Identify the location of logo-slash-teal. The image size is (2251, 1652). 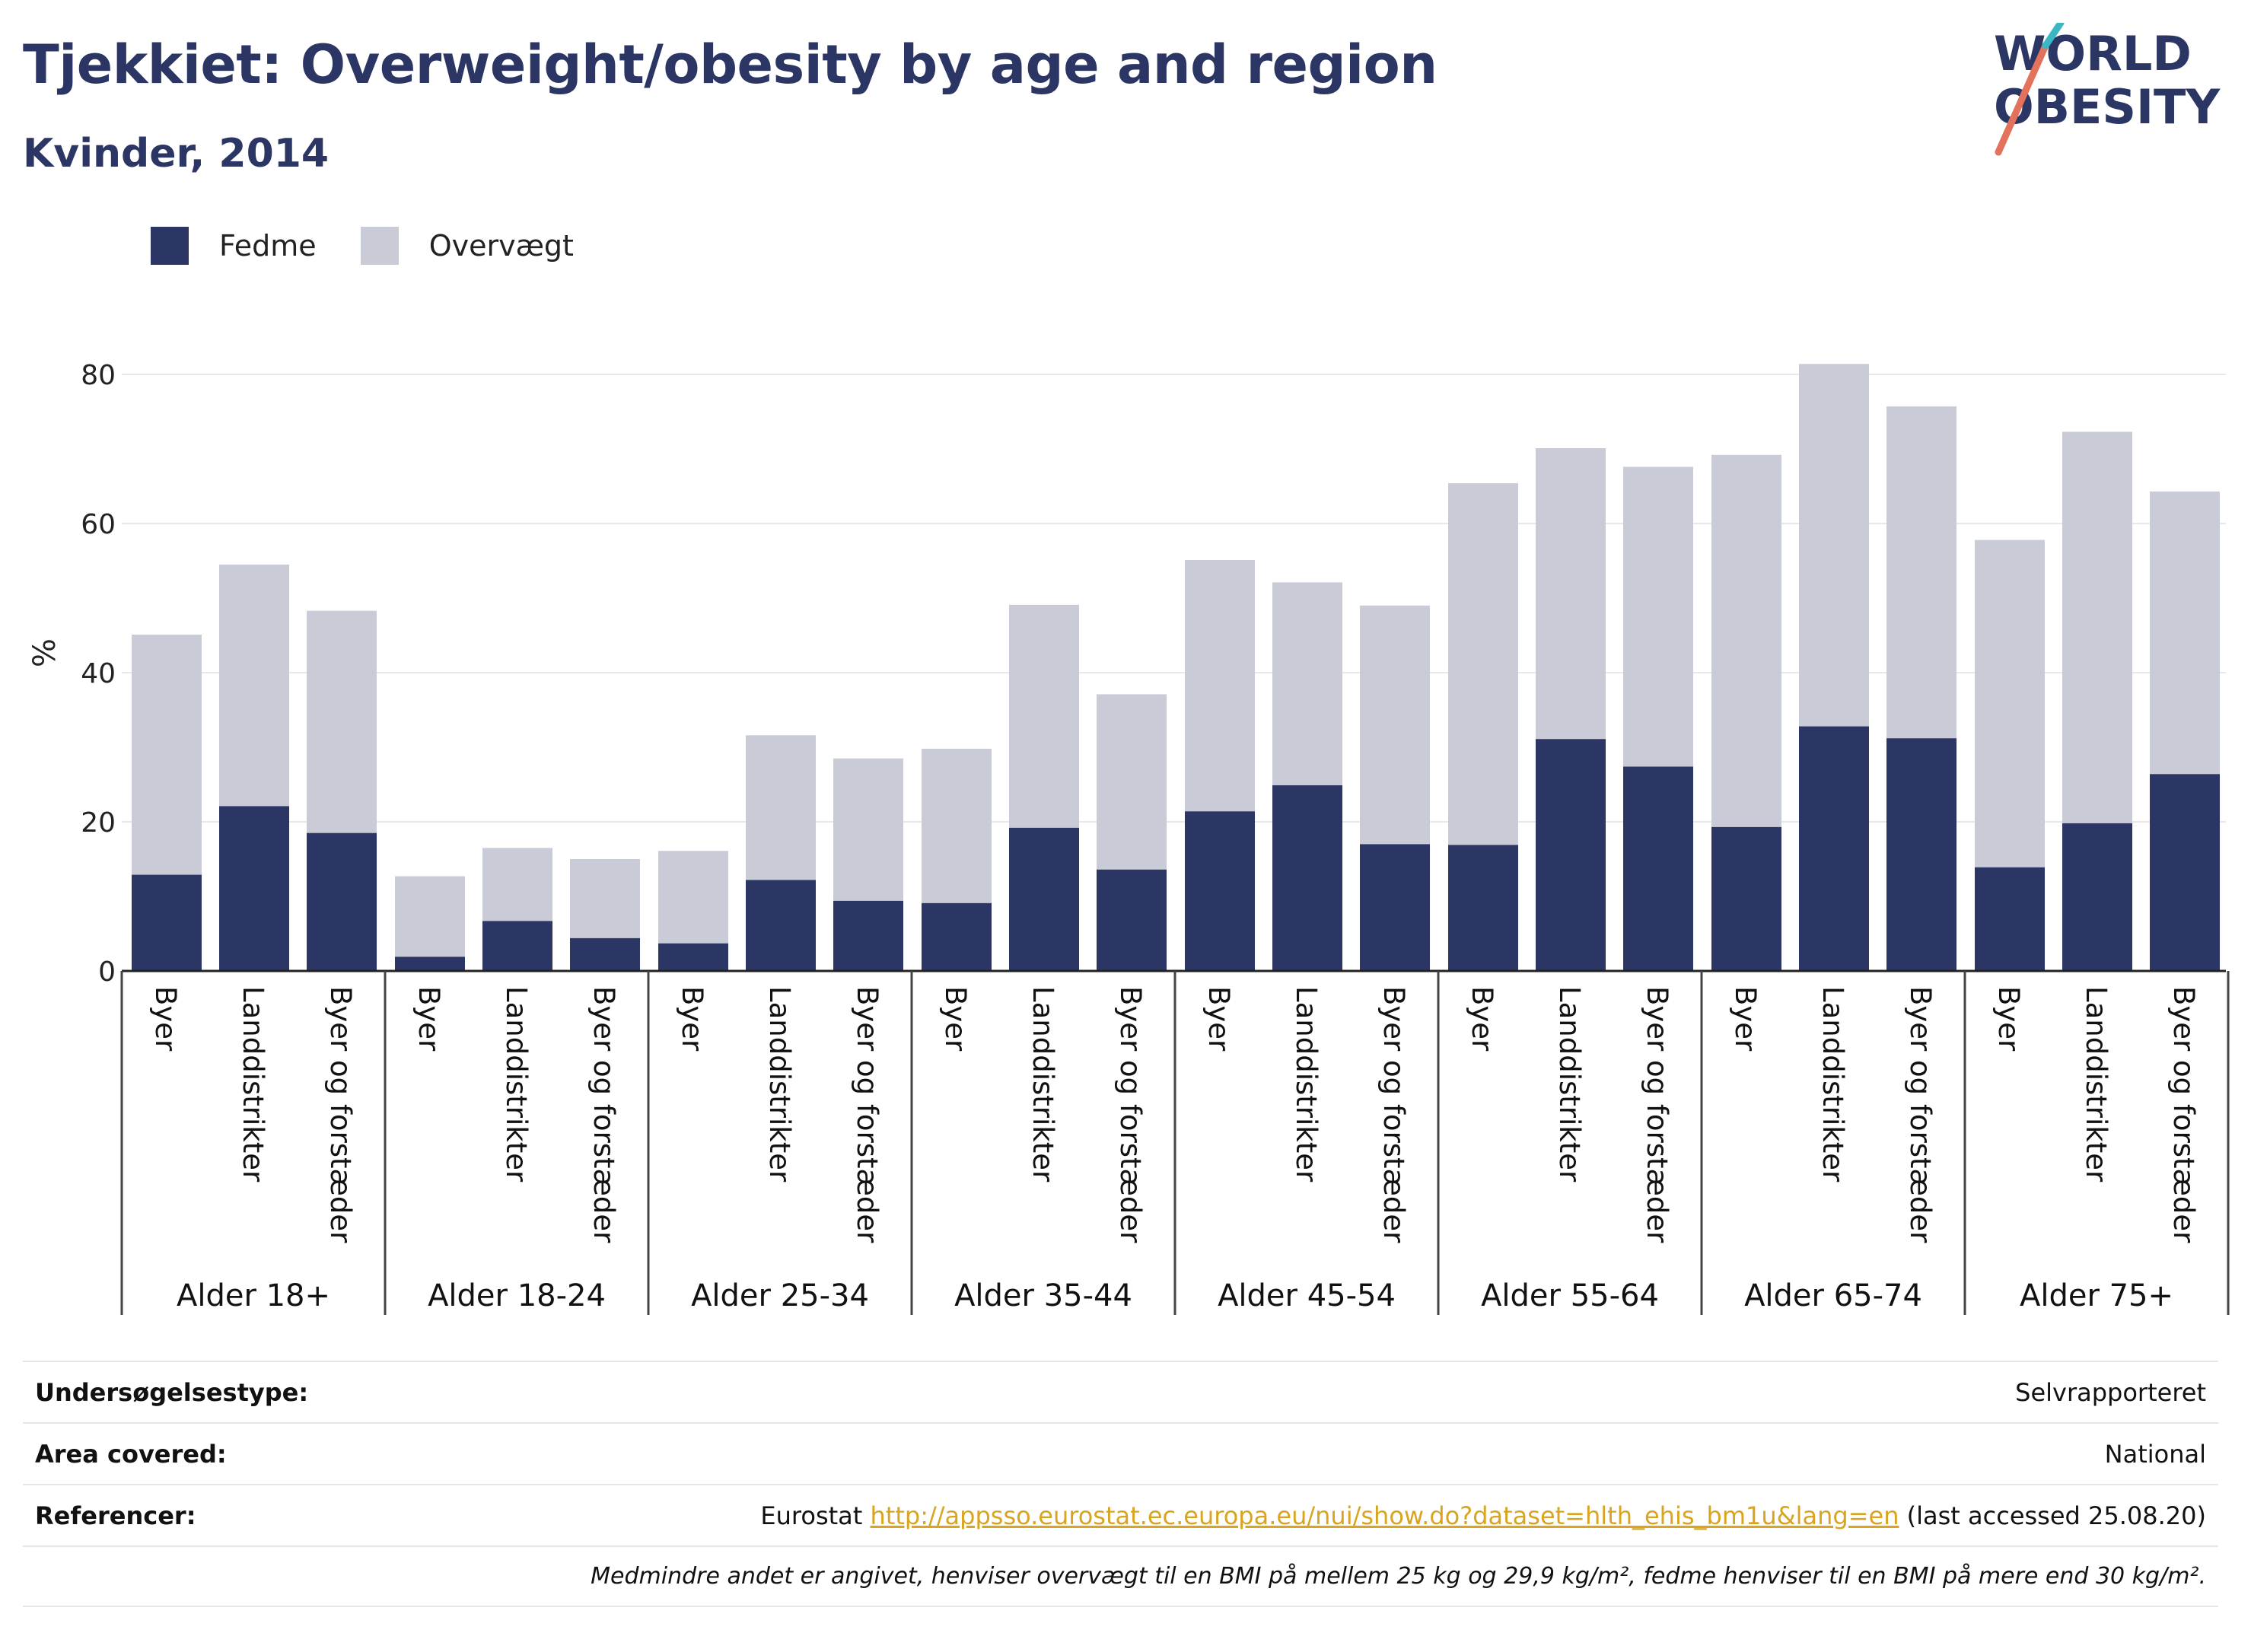
(2053, 36).